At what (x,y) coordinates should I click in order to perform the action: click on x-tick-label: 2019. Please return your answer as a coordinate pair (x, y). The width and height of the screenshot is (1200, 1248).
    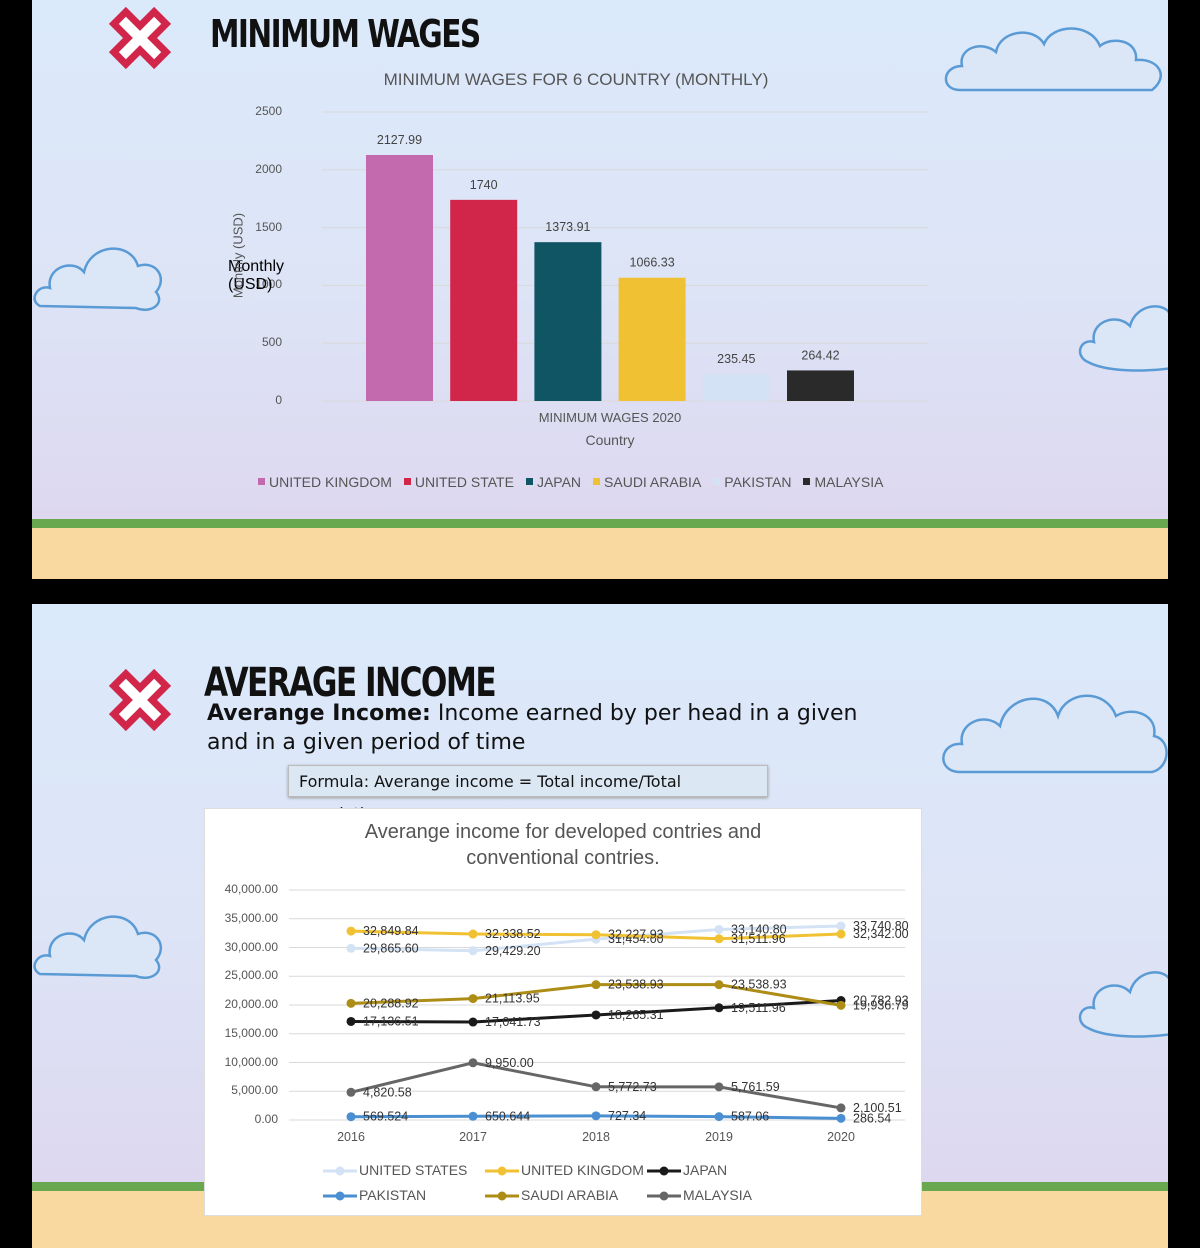
    Looking at the image, I should click on (719, 1137).